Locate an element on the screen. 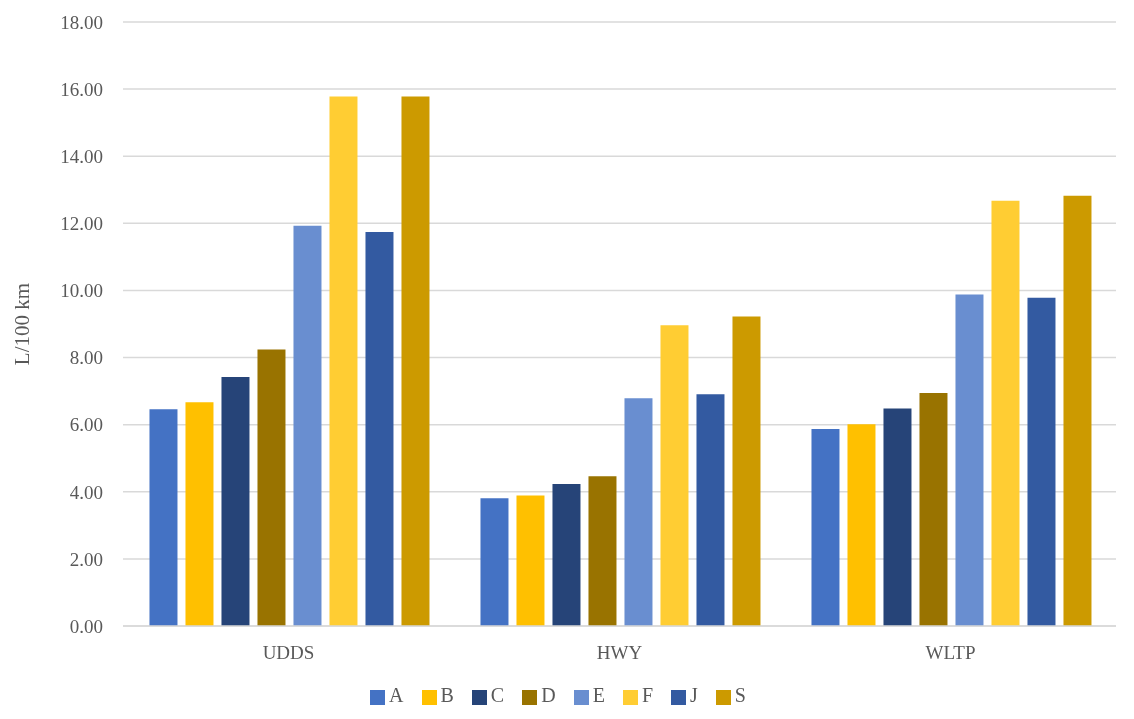  y-tick-label: 0.00 is located at coordinates (86, 626).